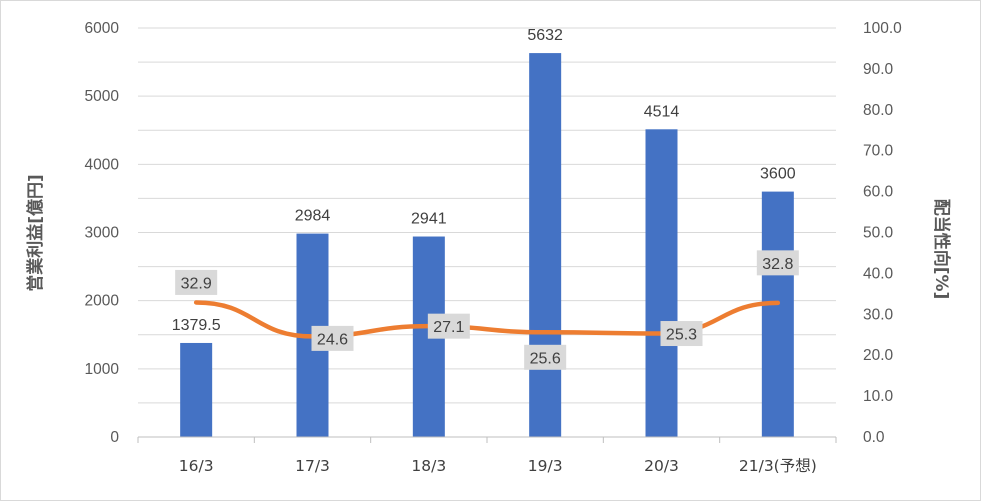 This screenshot has height=502, width=981. I want to click on y-tick-label: 6000, so click(102, 28).